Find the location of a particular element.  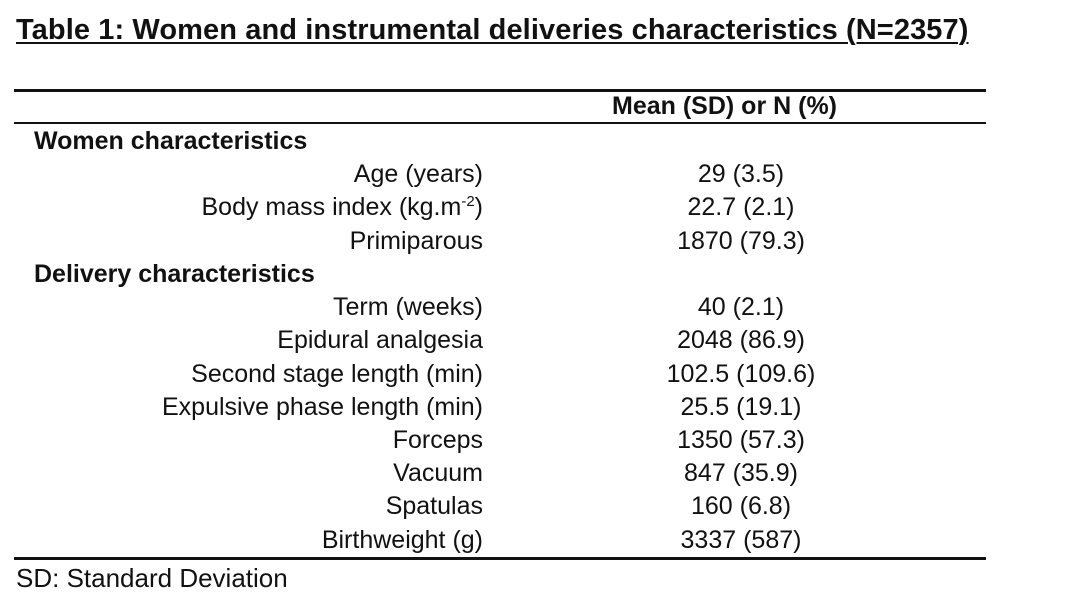

row-value: 2048 (86.9) is located at coordinates (741, 340).